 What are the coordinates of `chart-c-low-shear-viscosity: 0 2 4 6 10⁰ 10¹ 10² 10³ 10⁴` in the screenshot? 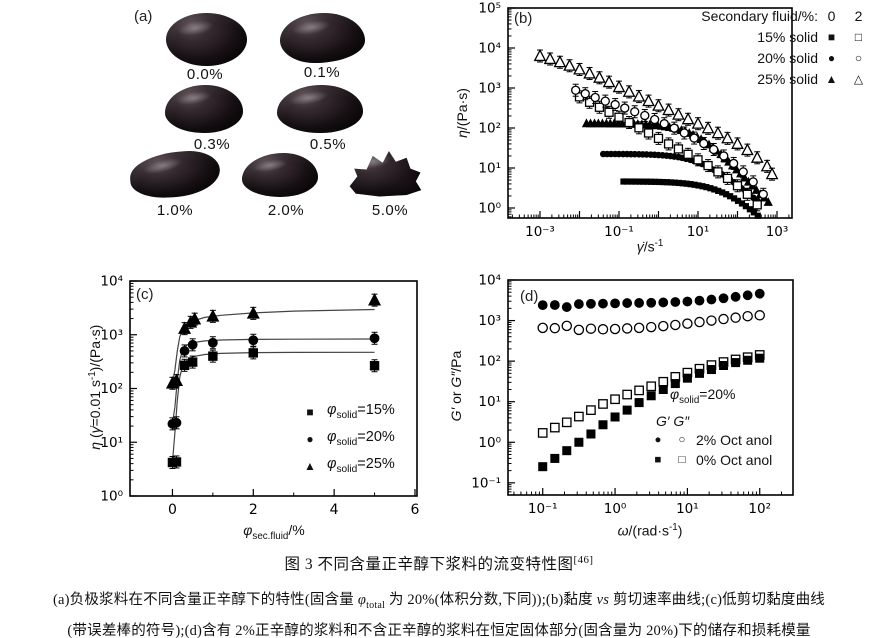 It's located at (260, 396).